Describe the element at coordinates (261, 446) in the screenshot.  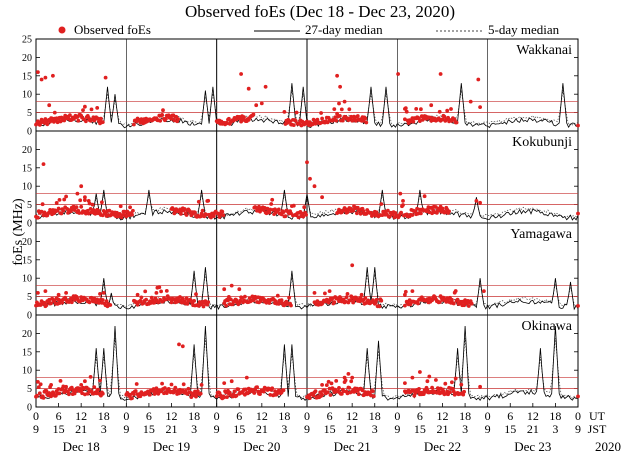
I see `day-label: Dec 20` at that location.